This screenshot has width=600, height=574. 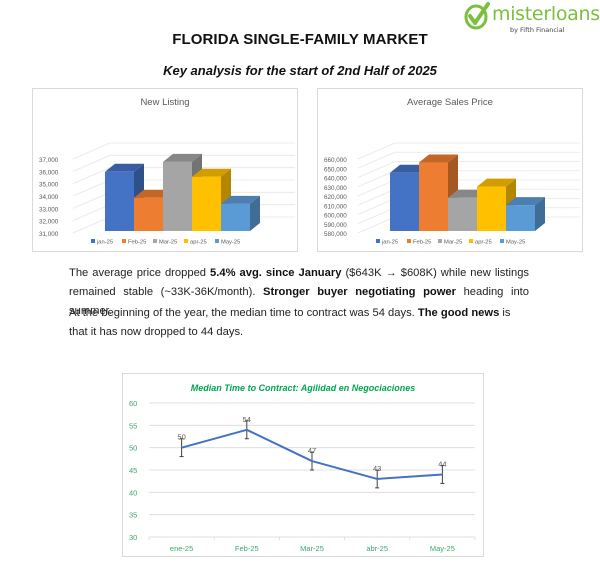 I want to click on y-tick-label: 590,000, so click(x=335, y=225).